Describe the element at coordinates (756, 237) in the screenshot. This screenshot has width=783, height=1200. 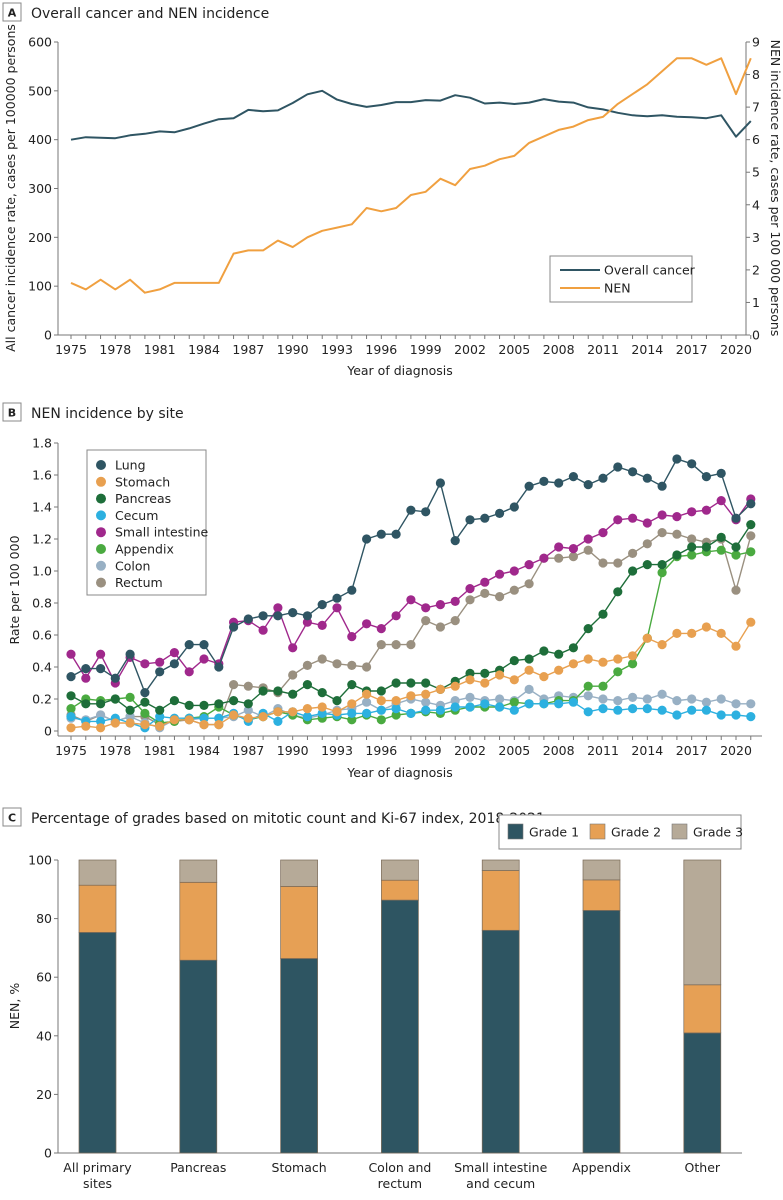
I see `y2-tick-label: 3` at that location.